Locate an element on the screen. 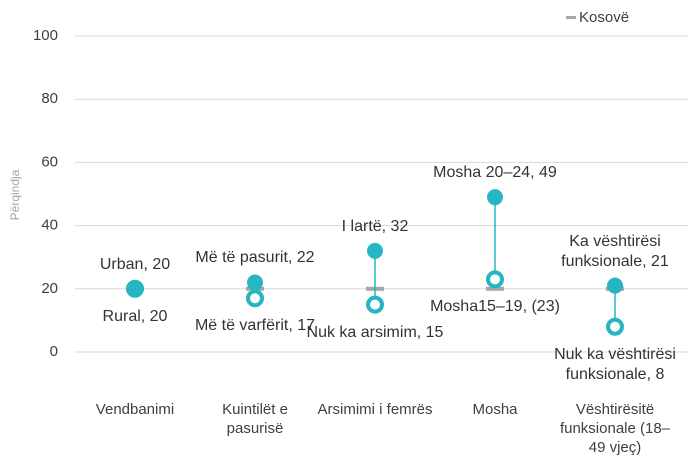 This screenshot has height=463, width=688. data-label: Urban, 20 is located at coordinates (135, 264).